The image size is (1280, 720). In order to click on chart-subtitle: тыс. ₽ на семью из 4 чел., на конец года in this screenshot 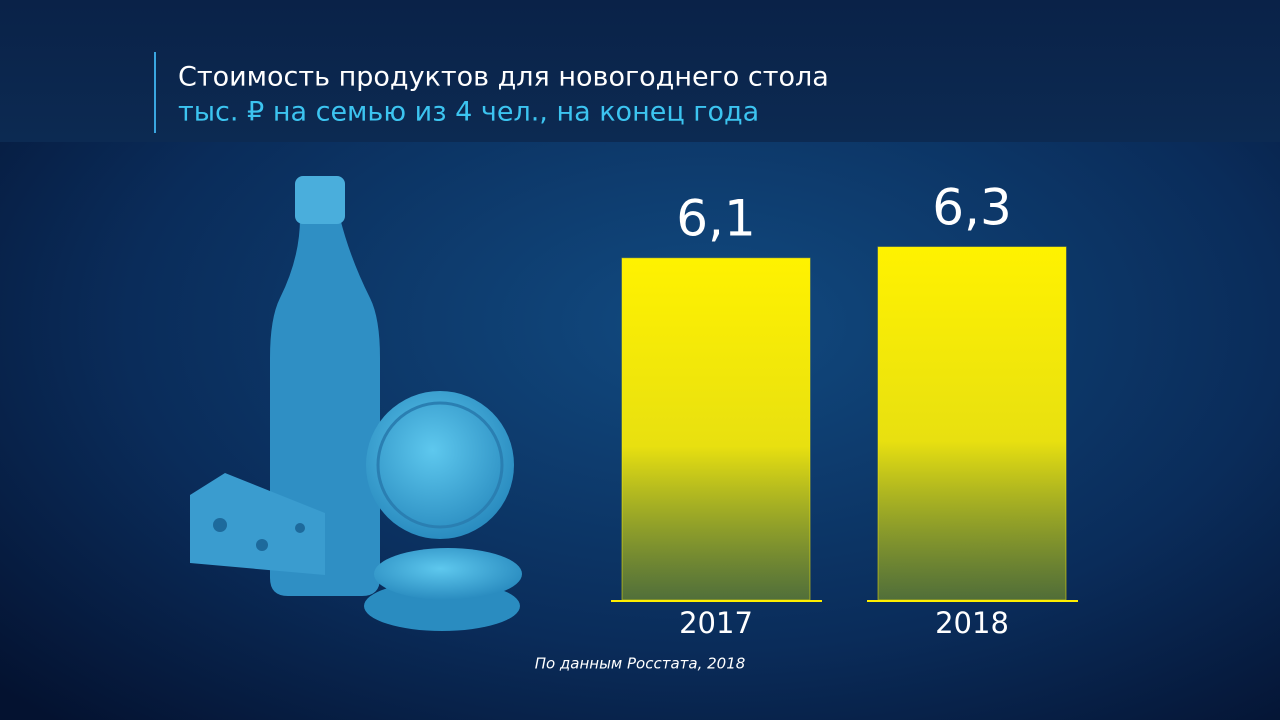, I will do `click(468, 112)`.